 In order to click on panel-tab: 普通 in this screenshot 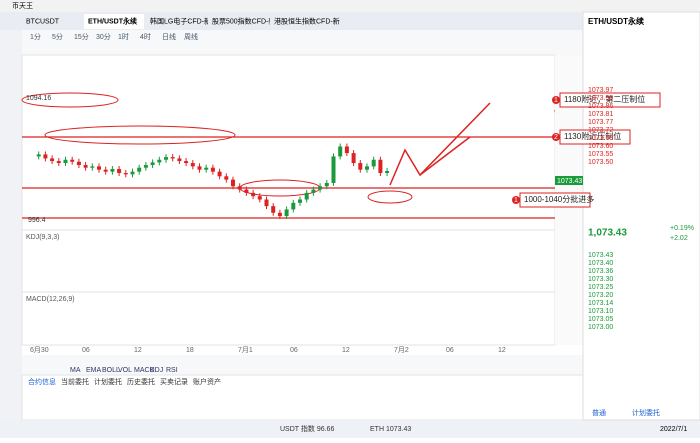, I will do `click(599, 412)`.